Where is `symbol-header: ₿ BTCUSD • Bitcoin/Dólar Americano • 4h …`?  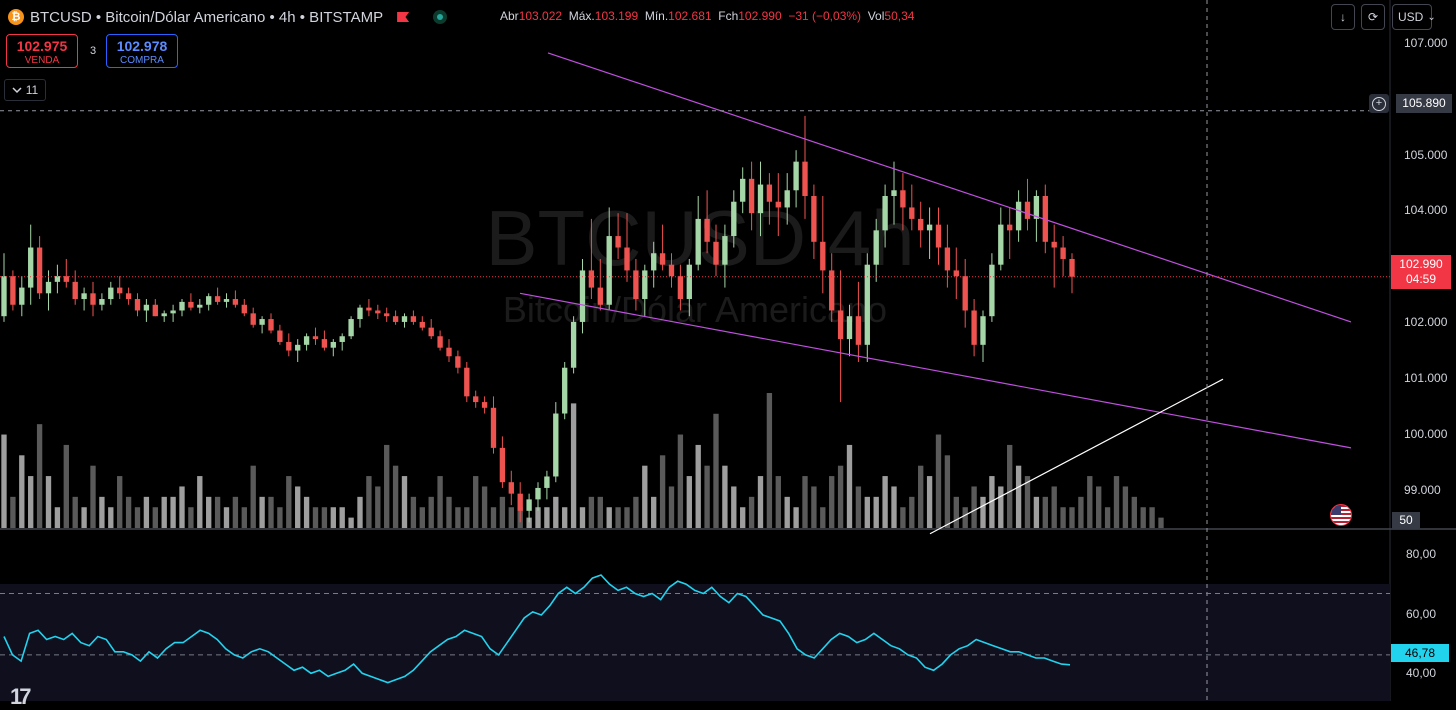
symbol-header: ₿ BTCUSD • Bitcoin/Dólar Americano • 4h … is located at coordinates (228, 17).